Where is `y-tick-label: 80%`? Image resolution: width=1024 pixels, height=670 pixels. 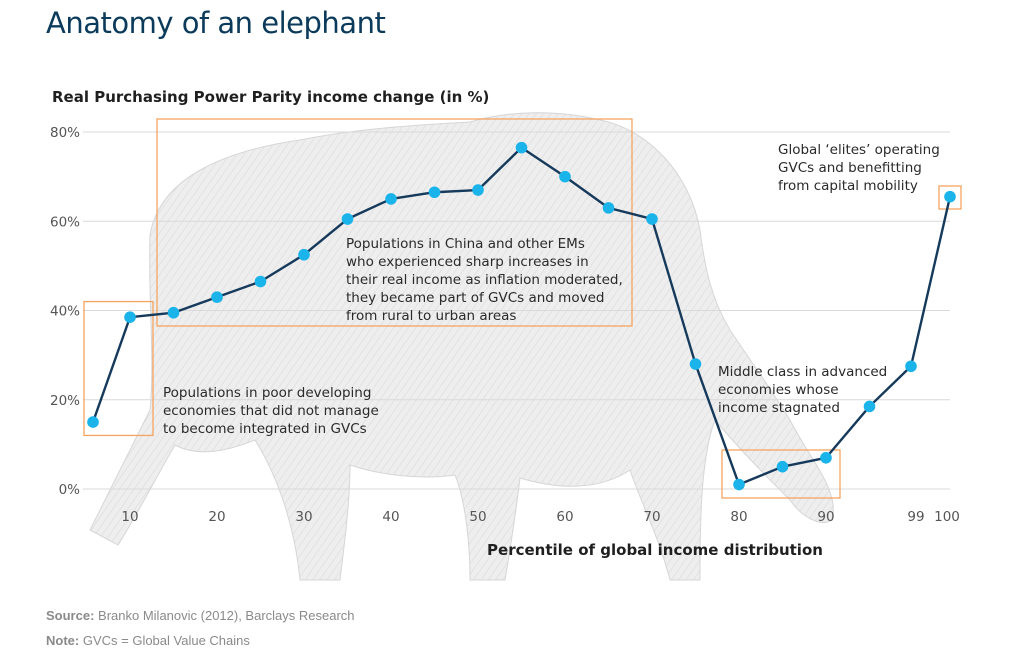 y-tick-label: 80% is located at coordinates (65, 133).